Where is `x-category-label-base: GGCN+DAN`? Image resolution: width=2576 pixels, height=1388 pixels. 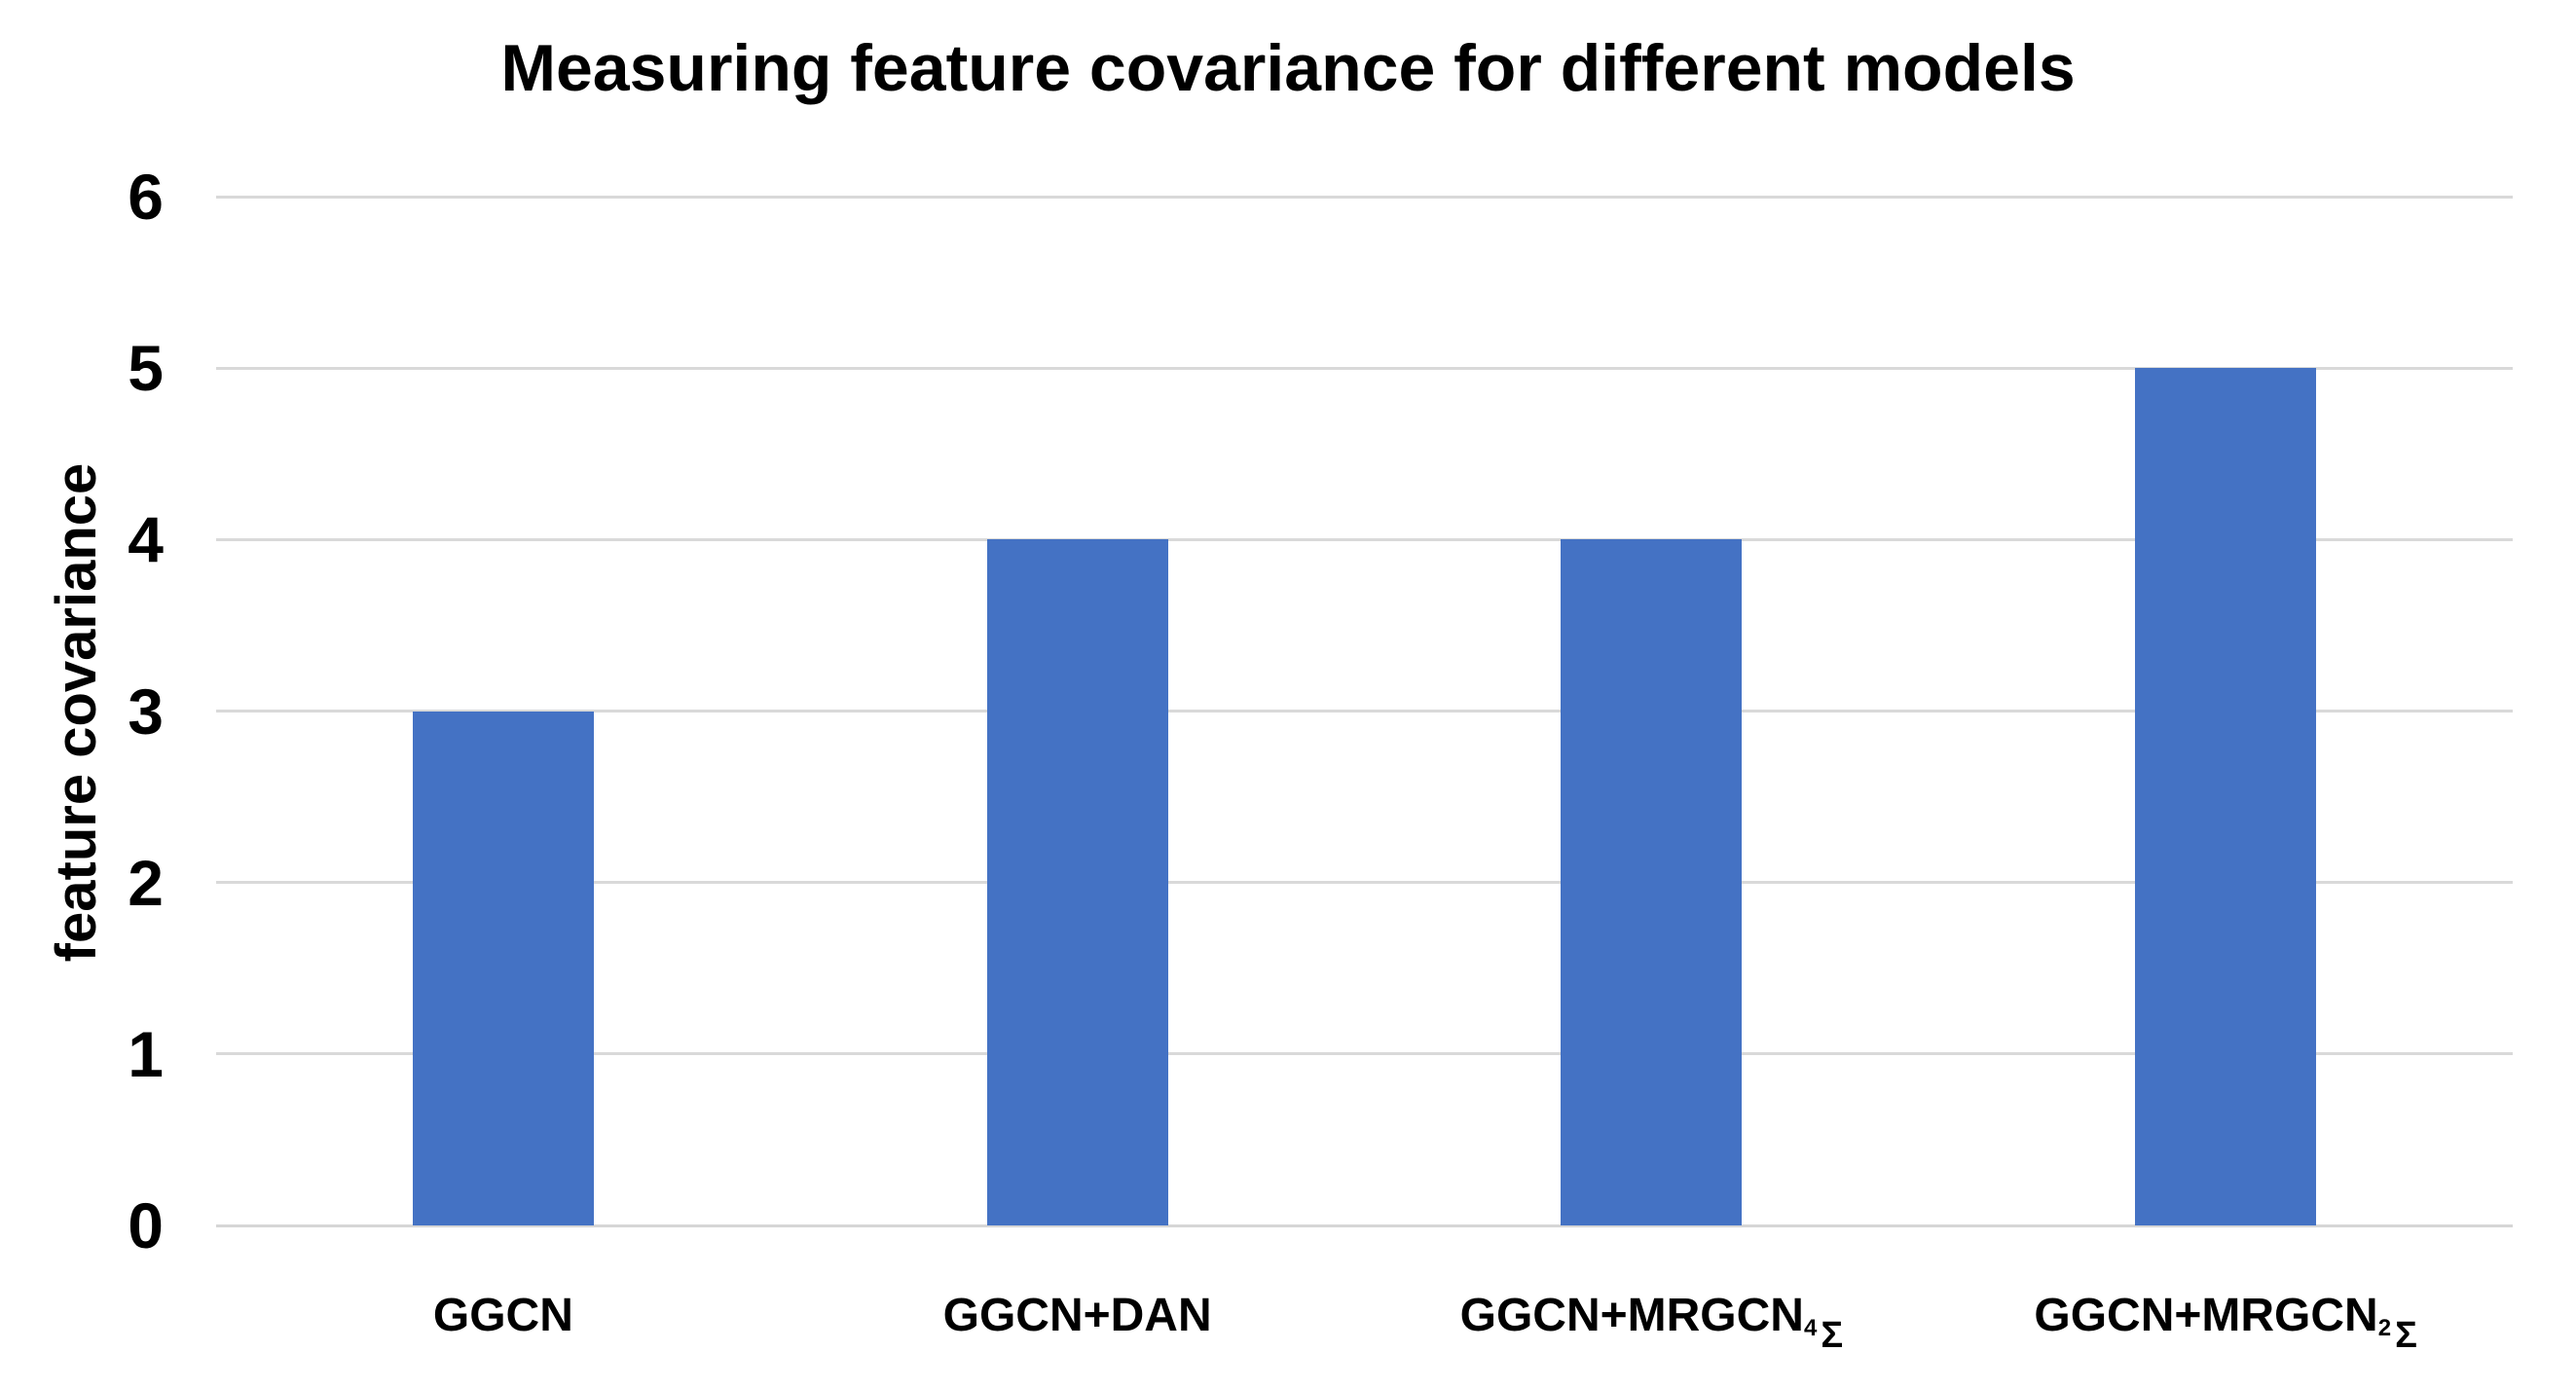
x-category-label-base: GGCN+DAN is located at coordinates (1077, 1315).